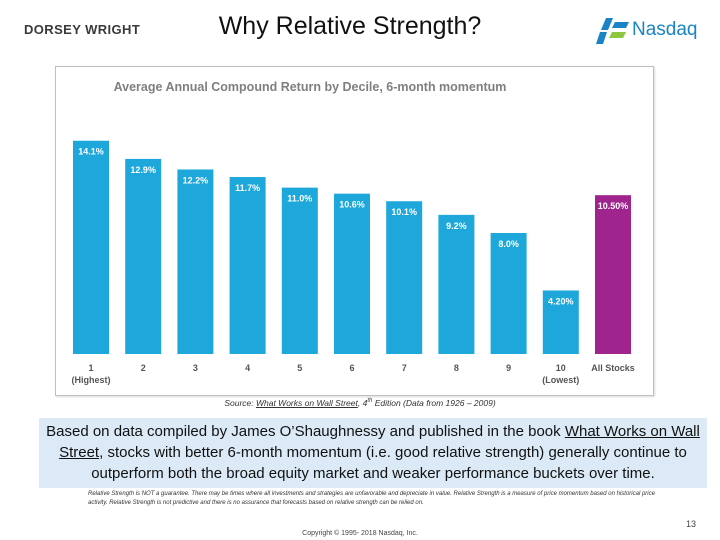  I want to click on data-label-3: 12.2%, so click(196, 180).